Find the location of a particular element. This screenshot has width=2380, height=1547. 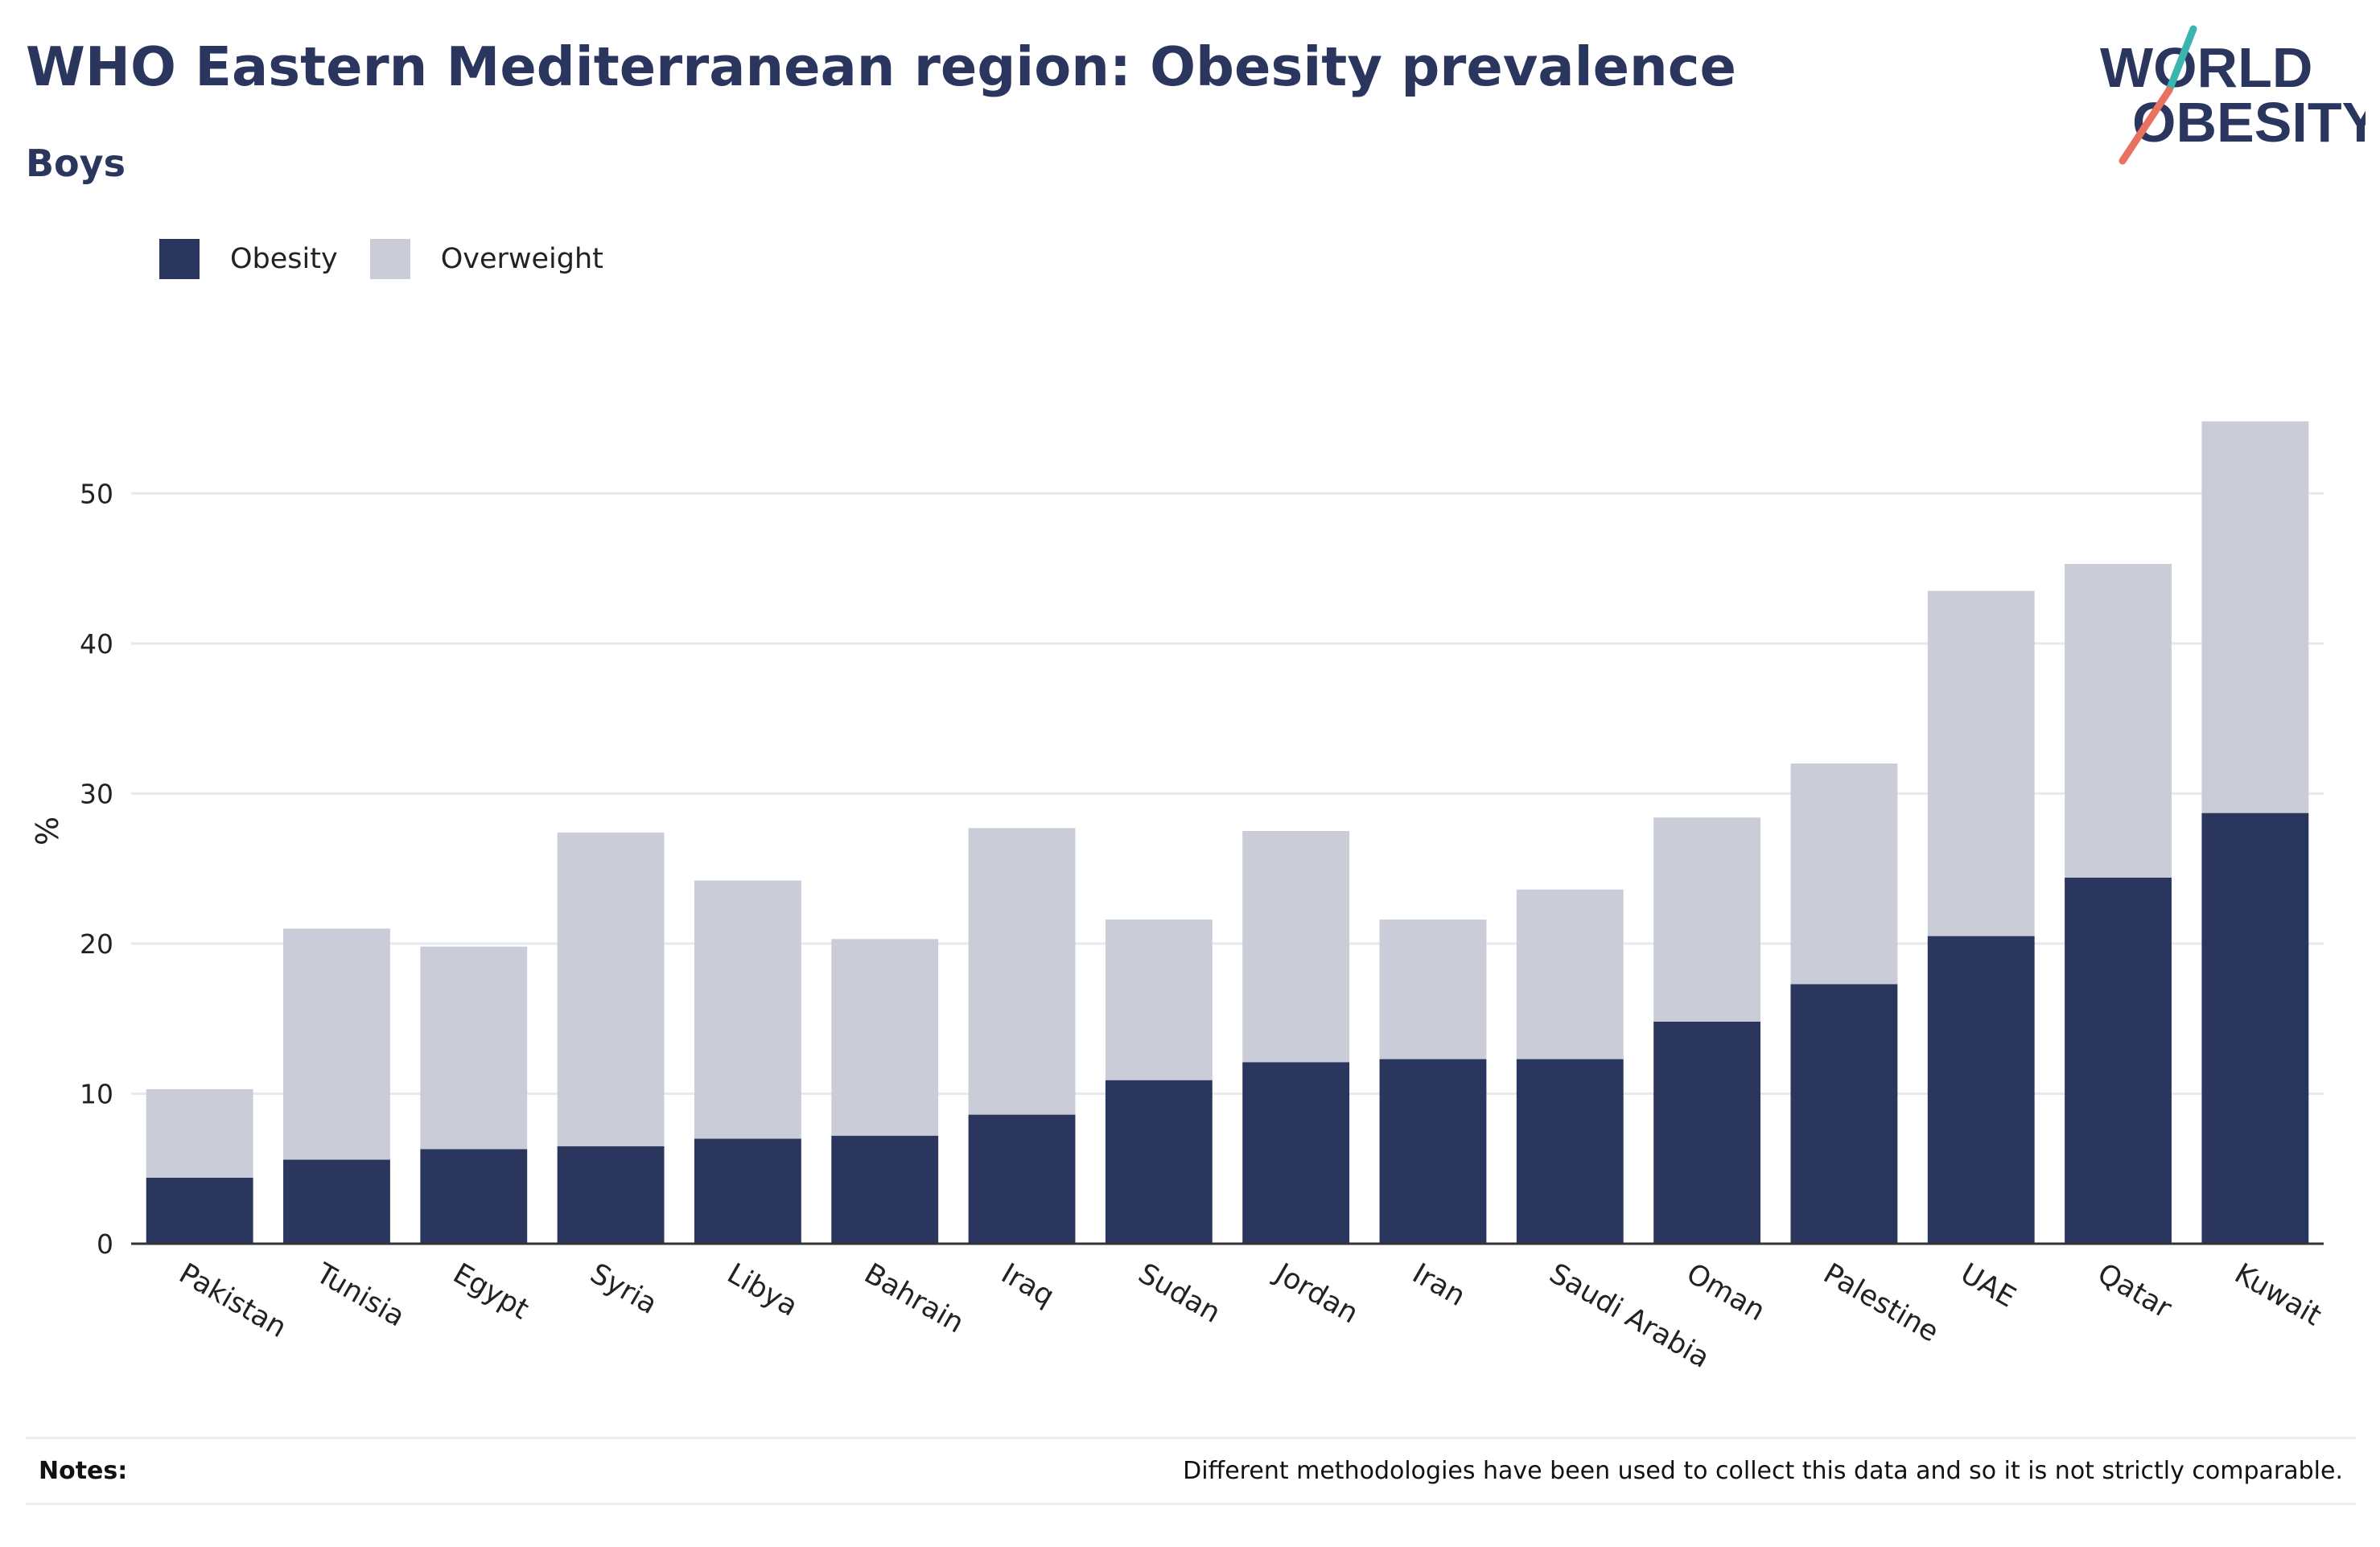

chart-subtitle: Boys is located at coordinates (76, 164).